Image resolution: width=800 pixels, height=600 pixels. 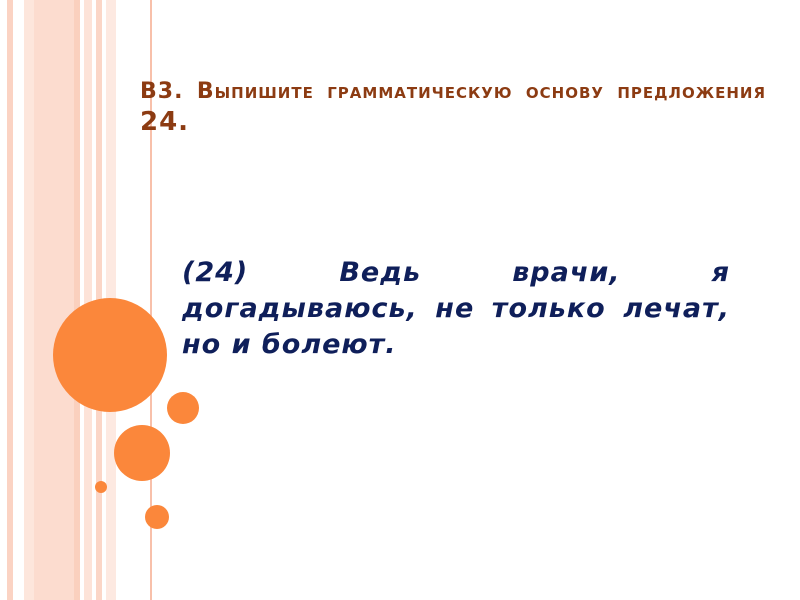 What do you see at coordinates (165, 122) in the screenshot?
I see `title-number: 24.` at bounding box center [165, 122].